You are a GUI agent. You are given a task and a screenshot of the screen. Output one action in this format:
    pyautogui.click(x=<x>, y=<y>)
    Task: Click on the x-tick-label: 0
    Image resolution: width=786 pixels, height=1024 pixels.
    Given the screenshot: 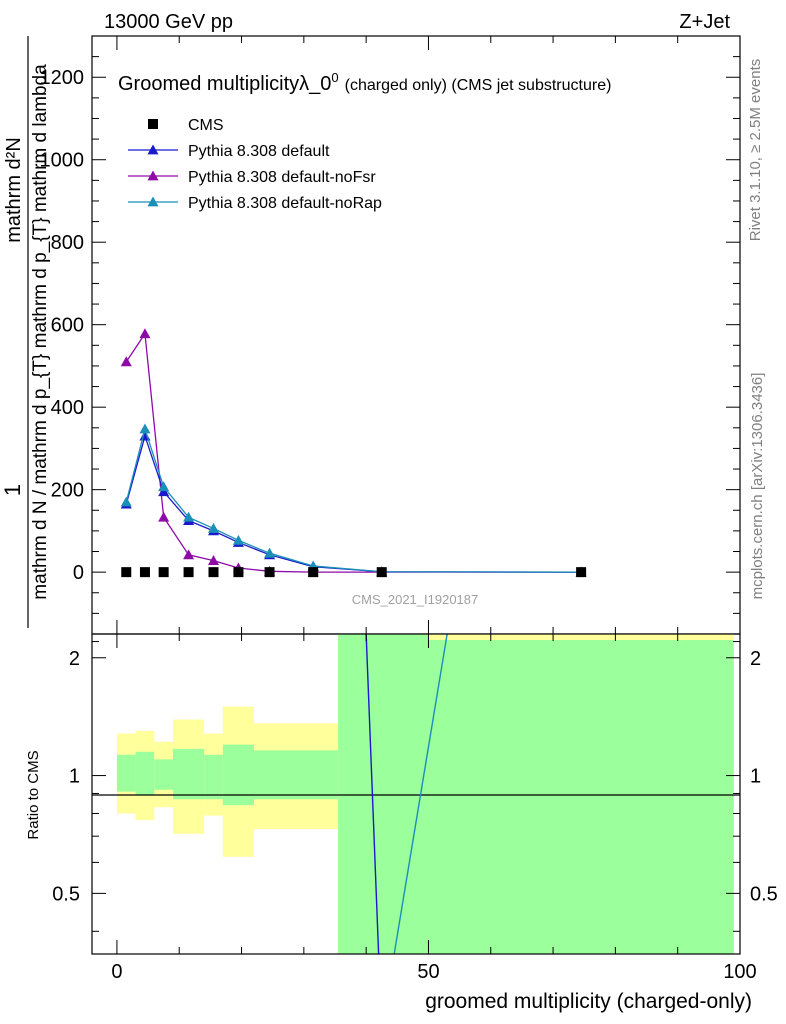 What is the action you would take?
    pyautogui.click(x=116, y=972)
    